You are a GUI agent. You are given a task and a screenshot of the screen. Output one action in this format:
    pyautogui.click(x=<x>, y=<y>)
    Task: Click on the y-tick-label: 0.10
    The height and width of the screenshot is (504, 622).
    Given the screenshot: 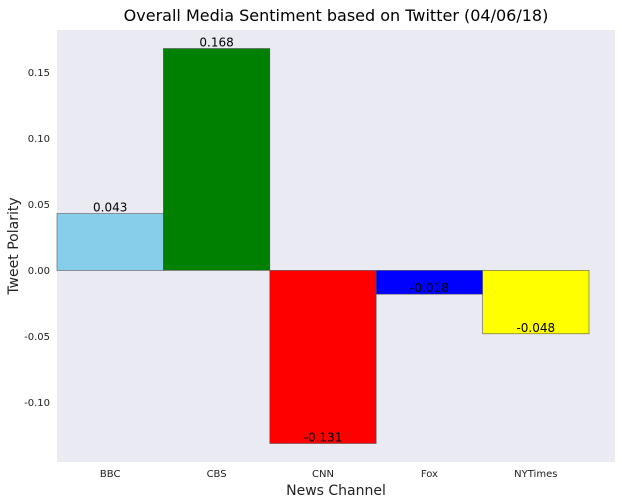 What is the action you would take?
    pyautogui.click(x=39, y=139)
    